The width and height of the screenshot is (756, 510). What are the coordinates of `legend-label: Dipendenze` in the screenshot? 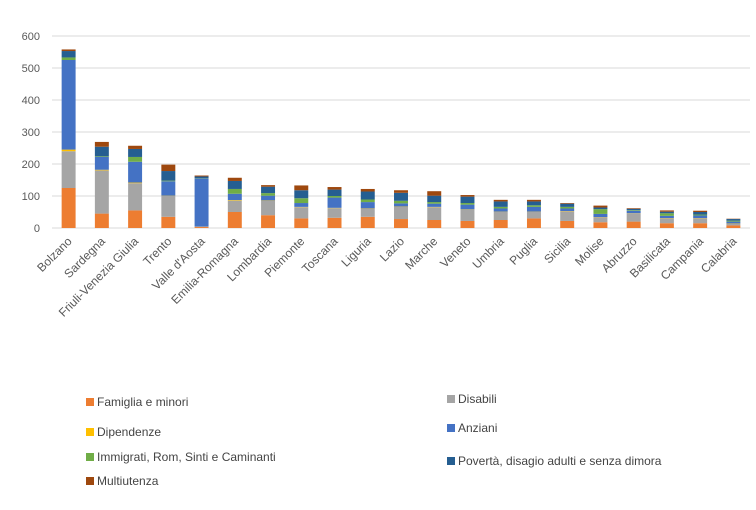 It's located at (129, 432).